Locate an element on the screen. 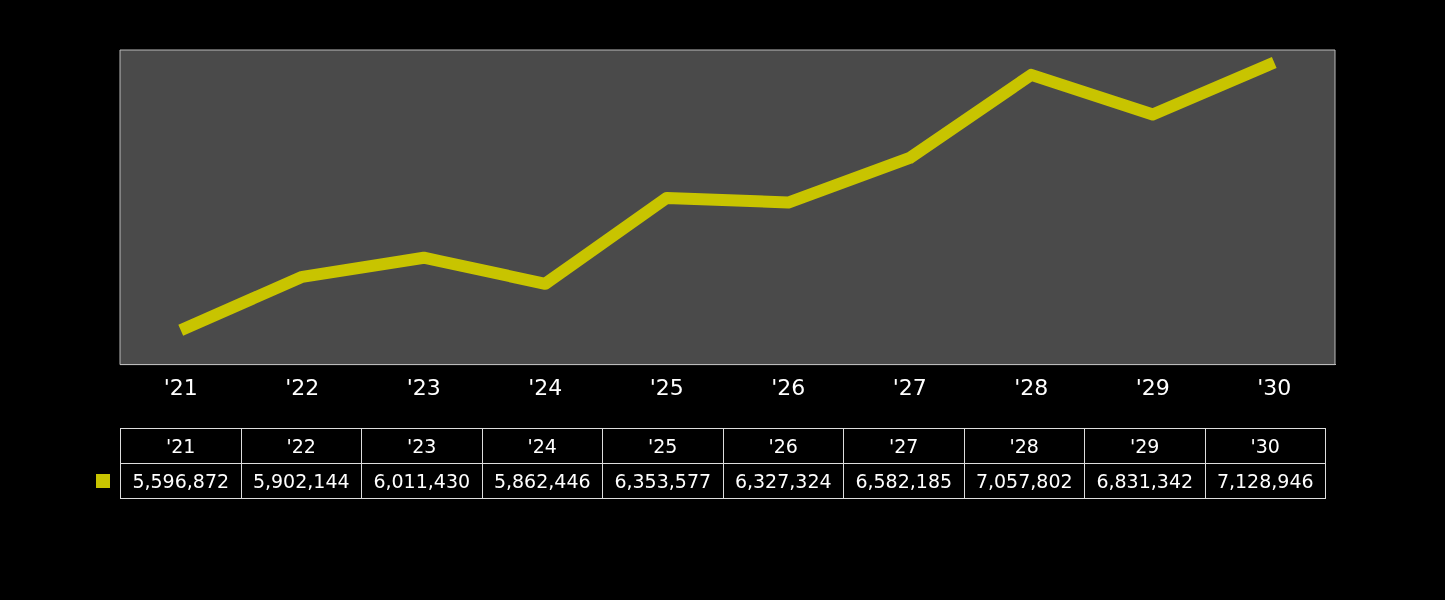 The width and height of the screenshot is (1445, 600). category-label: '25 is located at coordinates (663, 446).